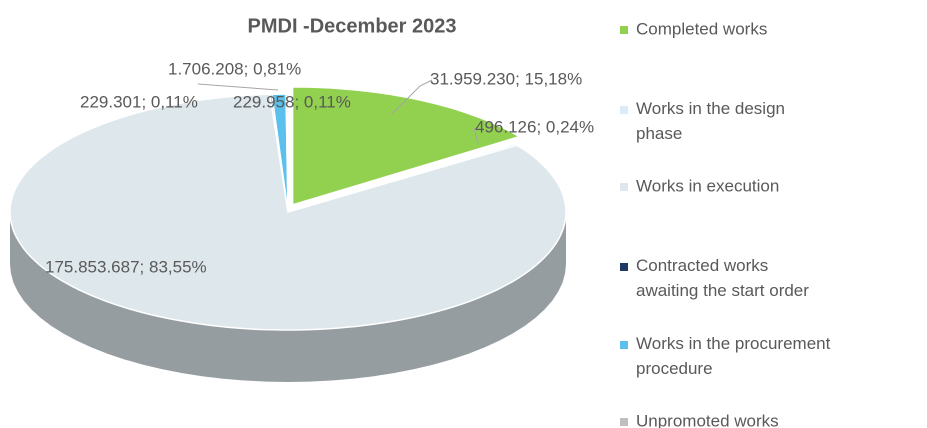  I want to click on data-label: 31.959.230; 15,18%, so click(506, 78).